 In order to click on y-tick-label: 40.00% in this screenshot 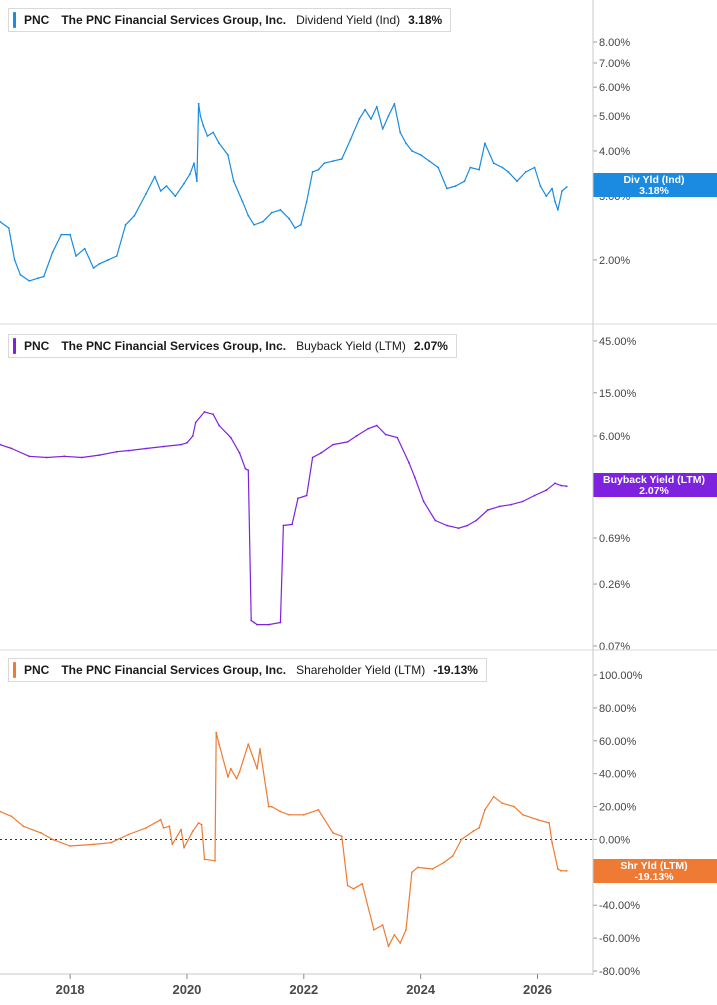, I will do `click(618, 775)`.